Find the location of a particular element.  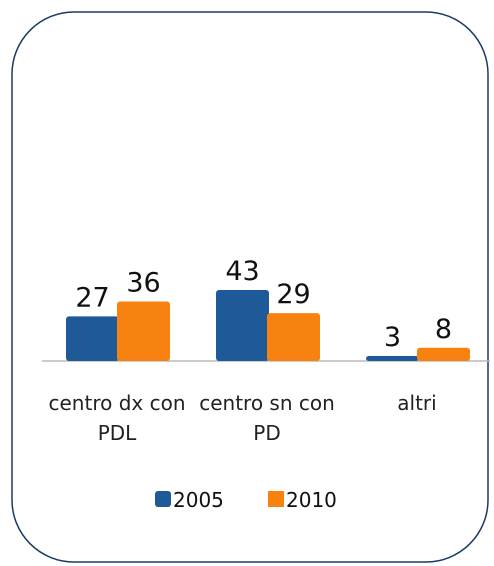

legend-label: 2005 is located at coordinates (198, 500).